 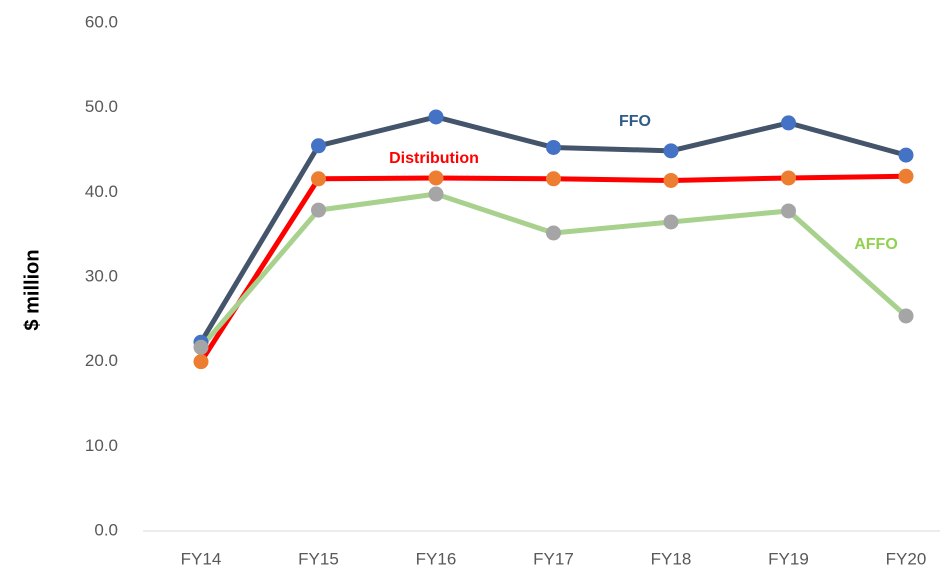 I want to click on series-label: AFFO, so click(x=876, y=244).